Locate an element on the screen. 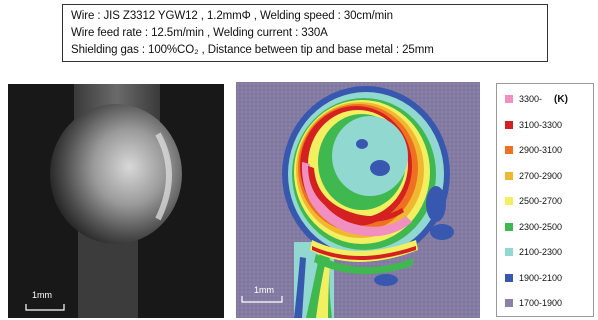 This screenshot has width=598, height=320. hottest-crescent is located at coordinates (356, 199).